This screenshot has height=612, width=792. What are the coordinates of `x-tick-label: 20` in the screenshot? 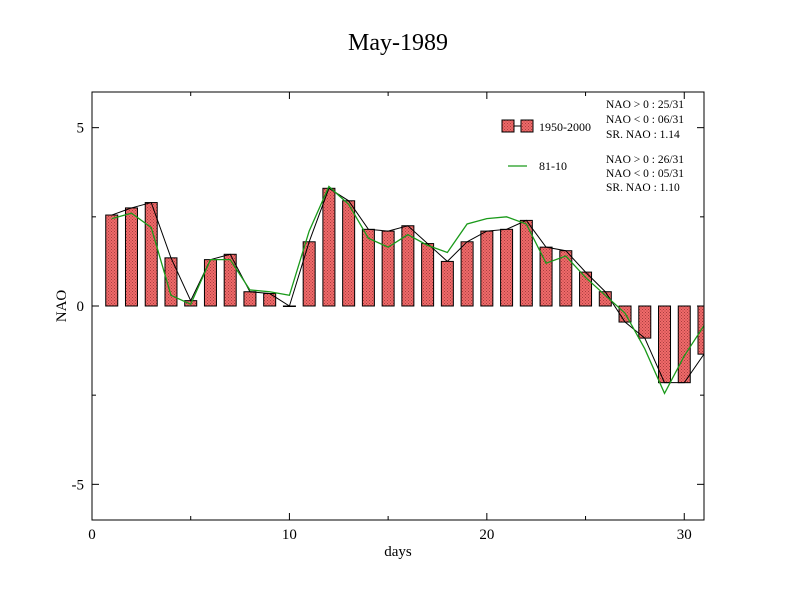 It's located at (486, 535).